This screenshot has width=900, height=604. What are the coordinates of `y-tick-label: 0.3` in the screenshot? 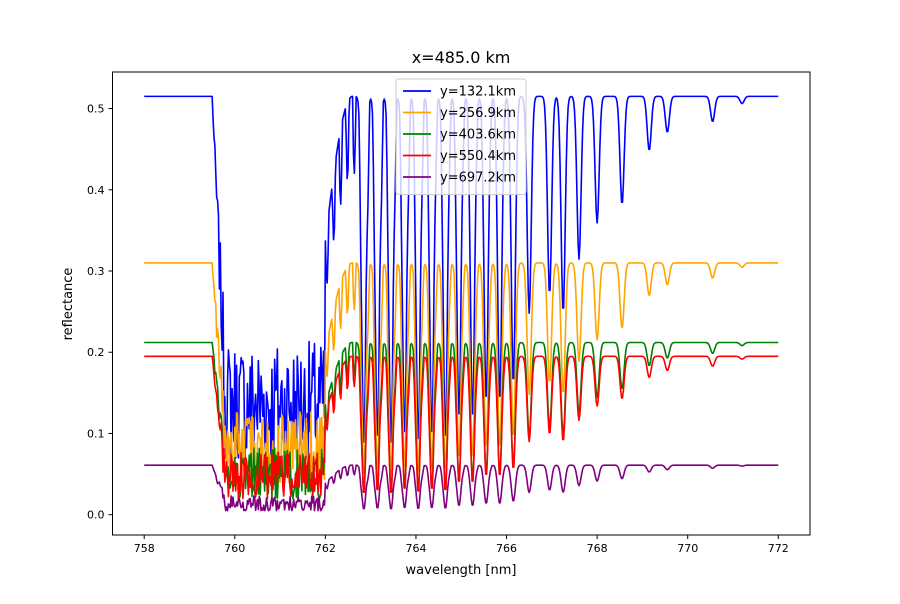 It's located at (96, 271).